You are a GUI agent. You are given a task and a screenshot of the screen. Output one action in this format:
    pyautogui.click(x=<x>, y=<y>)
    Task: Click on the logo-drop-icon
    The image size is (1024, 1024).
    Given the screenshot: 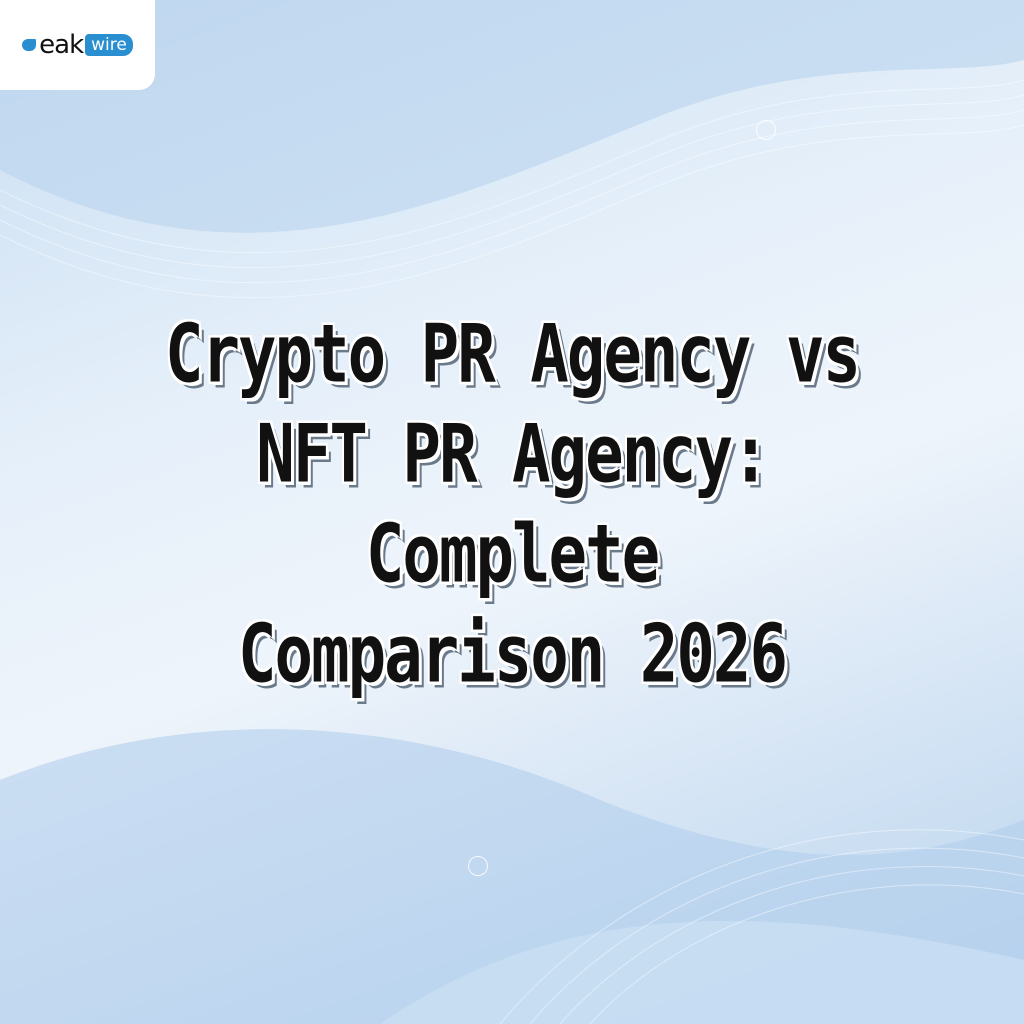 What is the action you would take?
    pyautogui.click(x=29, y=45)
    